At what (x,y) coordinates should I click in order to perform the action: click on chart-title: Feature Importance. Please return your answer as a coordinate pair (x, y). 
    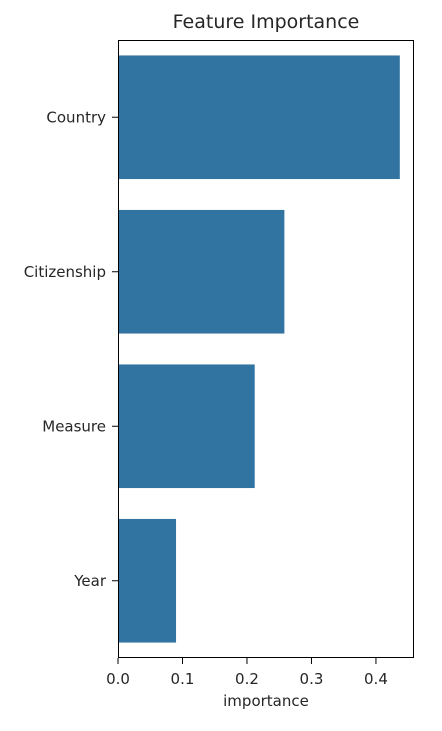
    Looking at the image, I should click on (266, 22).